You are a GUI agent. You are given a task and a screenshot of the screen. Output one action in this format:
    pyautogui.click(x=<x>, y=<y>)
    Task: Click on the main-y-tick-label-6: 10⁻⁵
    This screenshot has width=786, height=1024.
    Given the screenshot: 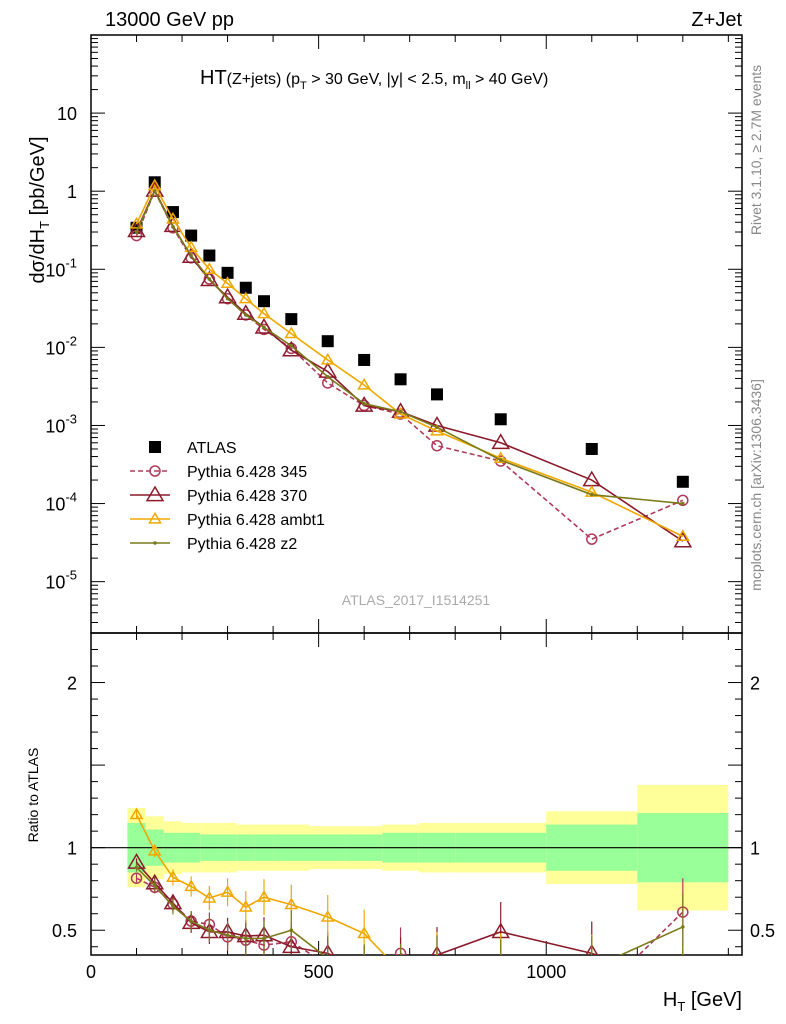 What is the action you would take?
    pyautogui.click(x=61, y=580)
    